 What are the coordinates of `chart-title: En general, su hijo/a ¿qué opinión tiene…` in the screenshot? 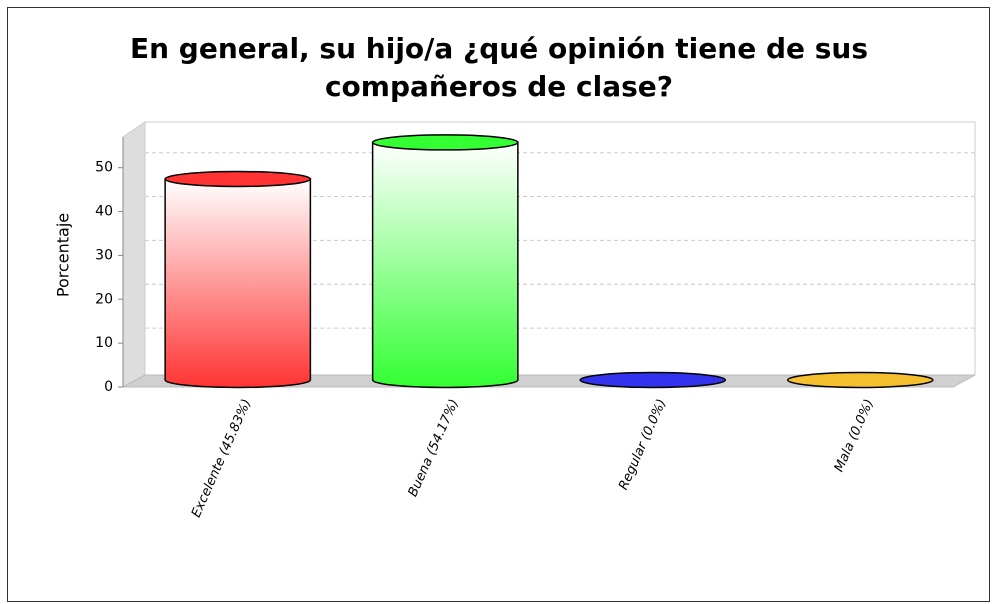 It's located at (498, 67).